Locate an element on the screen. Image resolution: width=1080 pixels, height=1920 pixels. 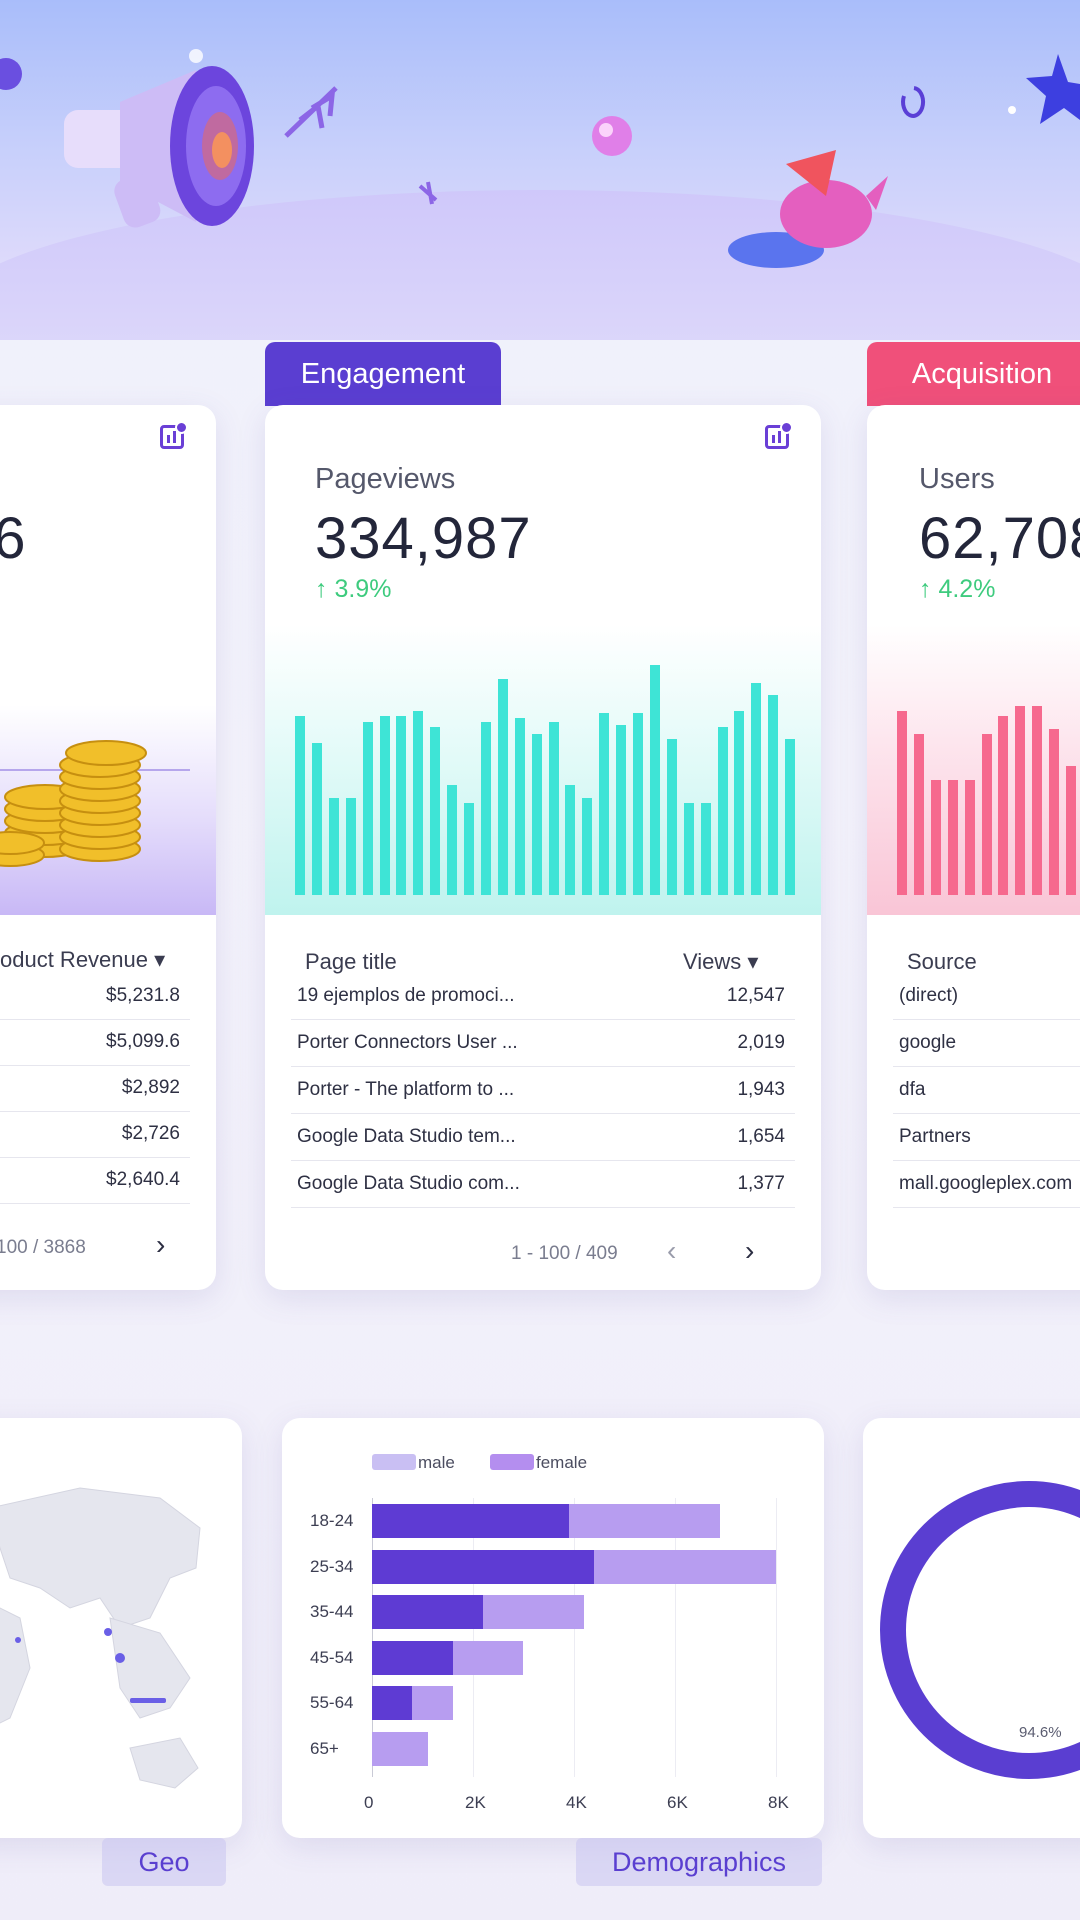
source-cell: mall.googleplex.com is located at coordinates (986, 1183).